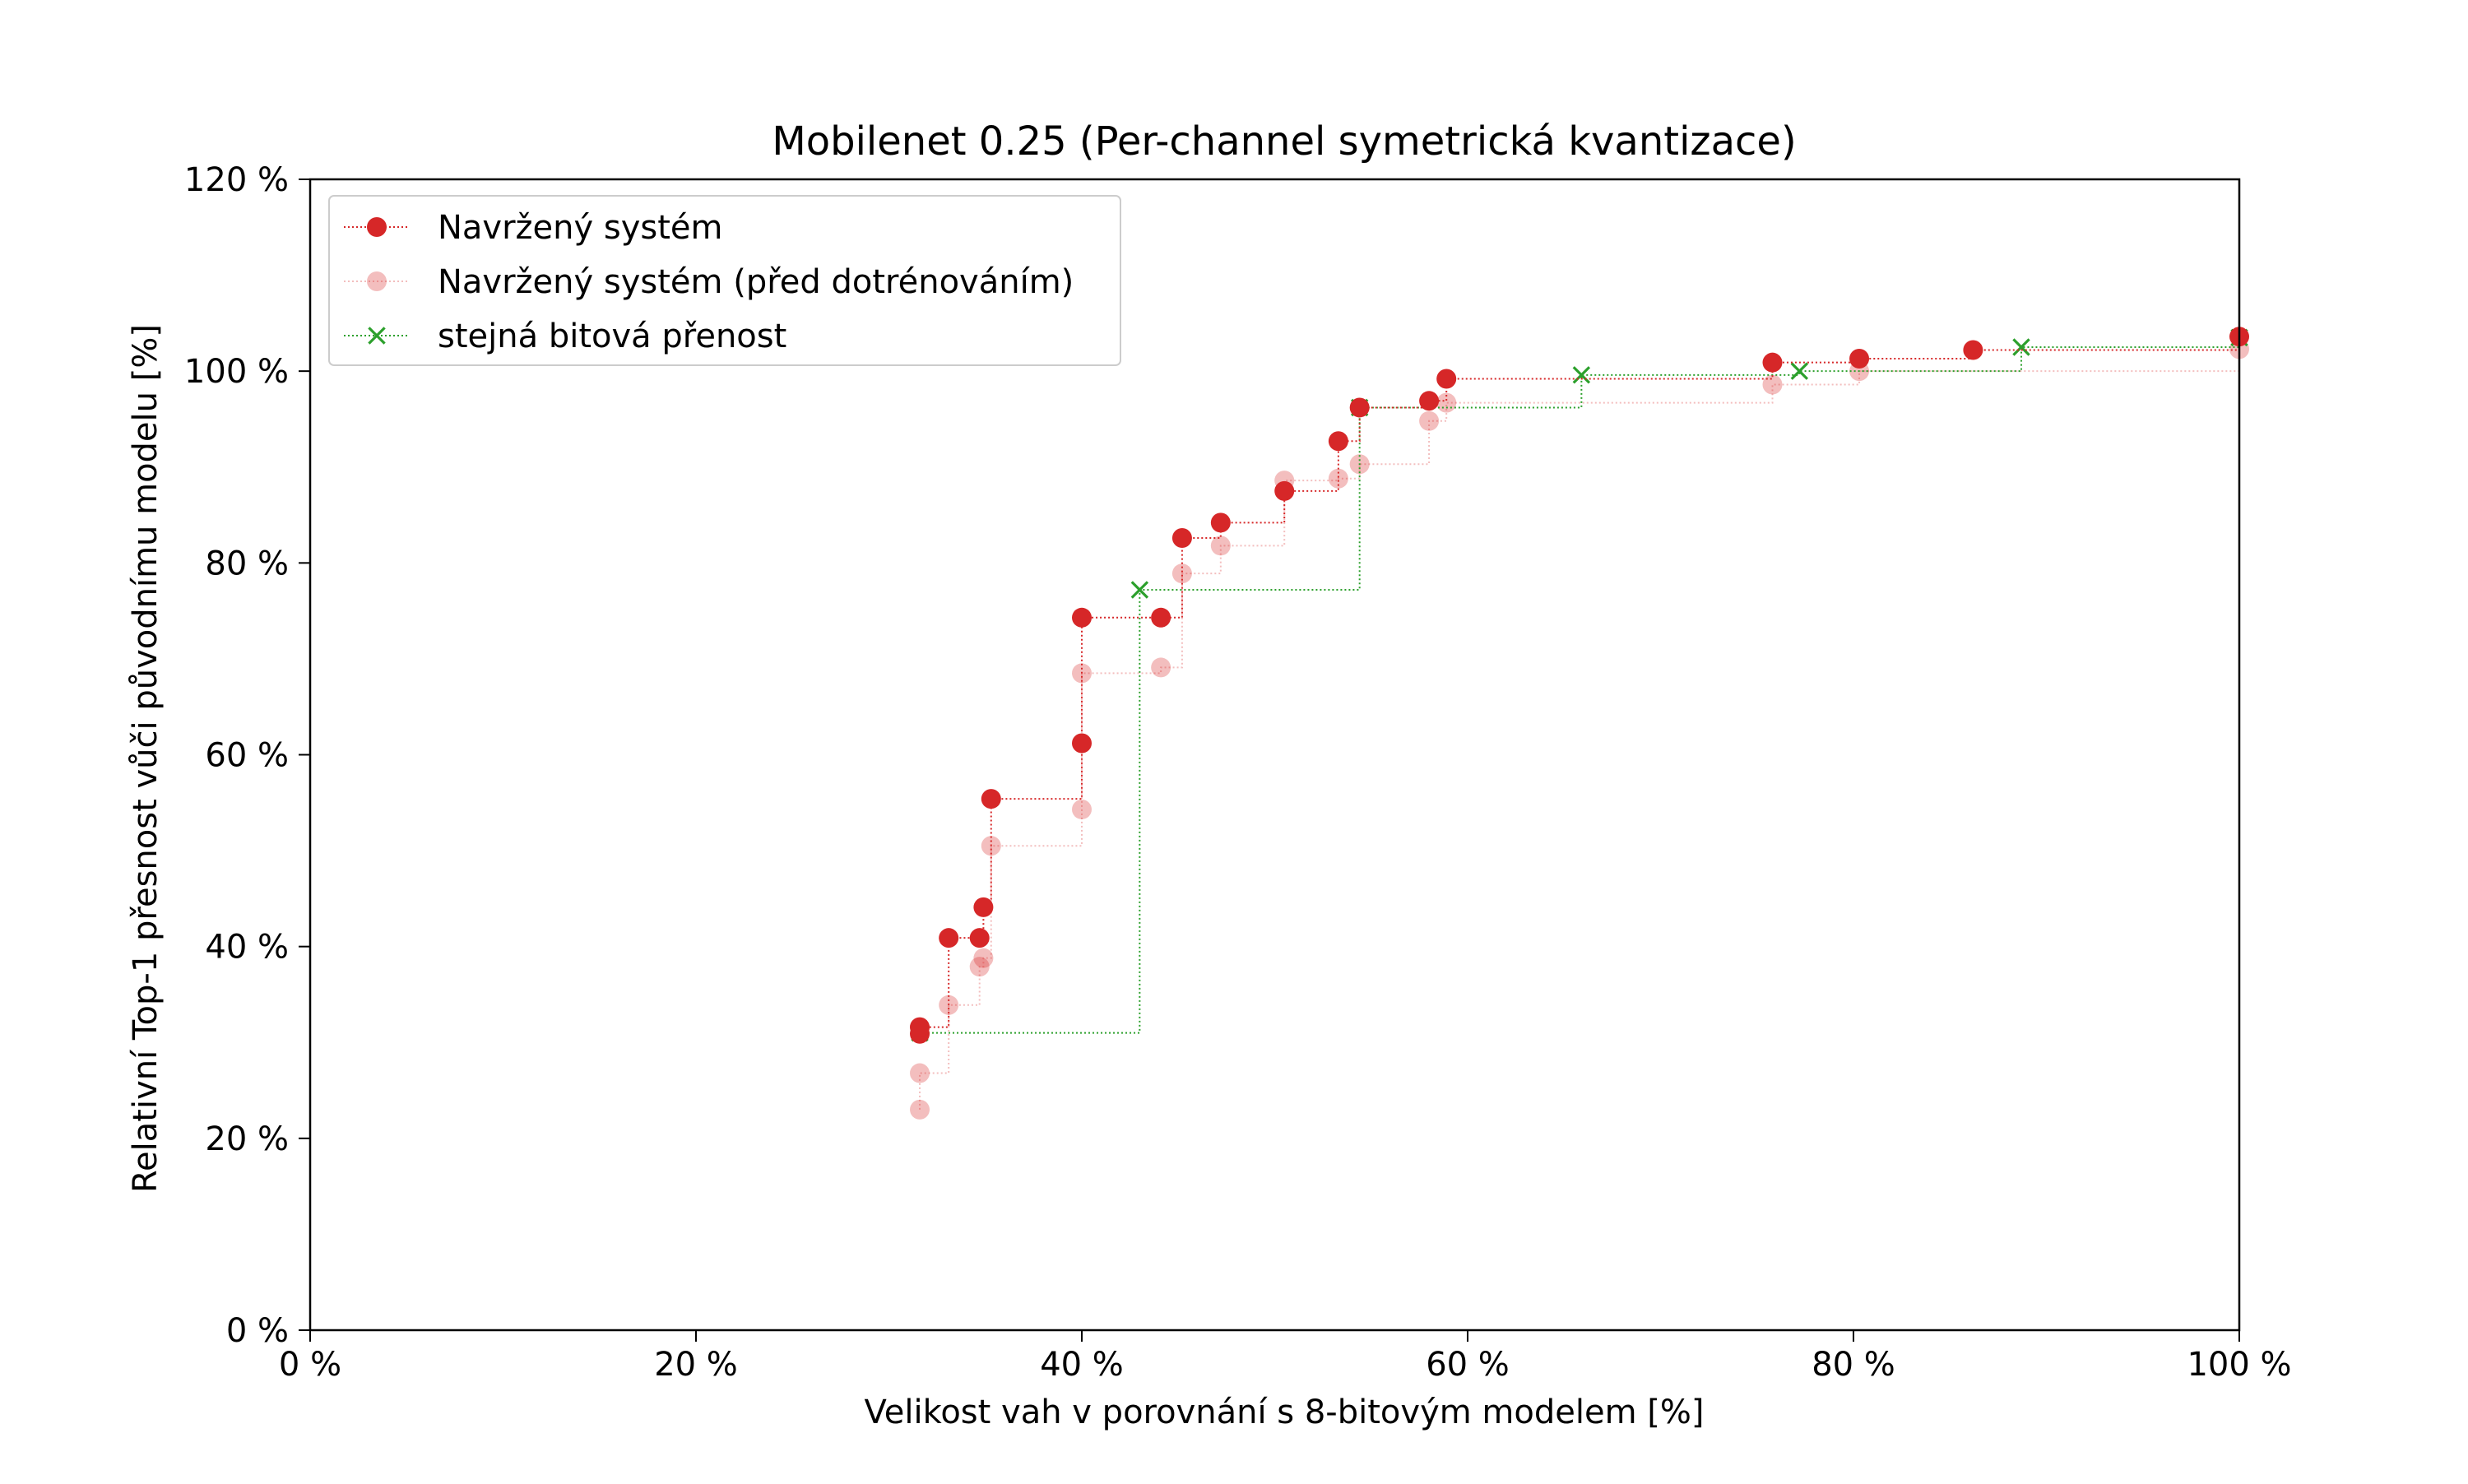 The height and width of the screenshot is (1484, 2468). Describe the element at coordinates (247, 1139) in the screenshot. I see `y-tick-label: 20 %` at that location.